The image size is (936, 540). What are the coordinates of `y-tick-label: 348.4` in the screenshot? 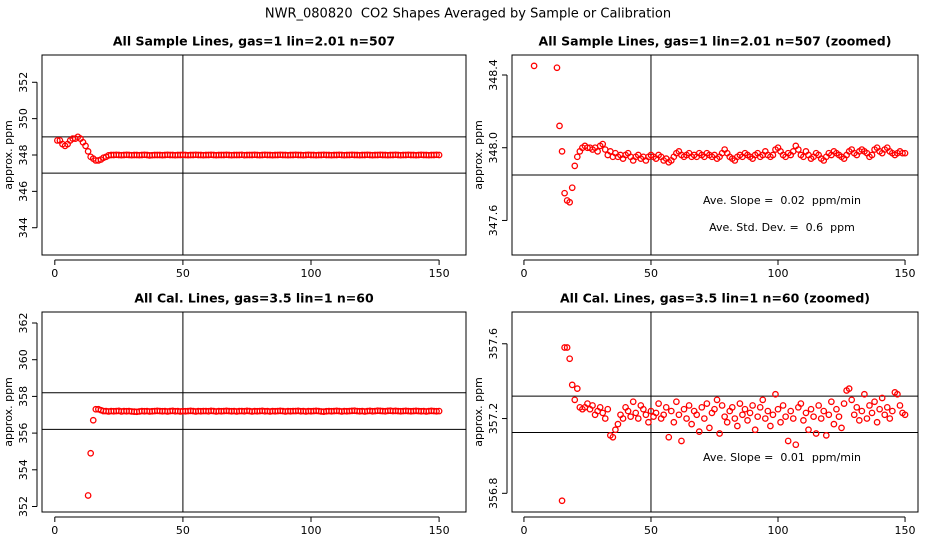 It's located at (493, 75).